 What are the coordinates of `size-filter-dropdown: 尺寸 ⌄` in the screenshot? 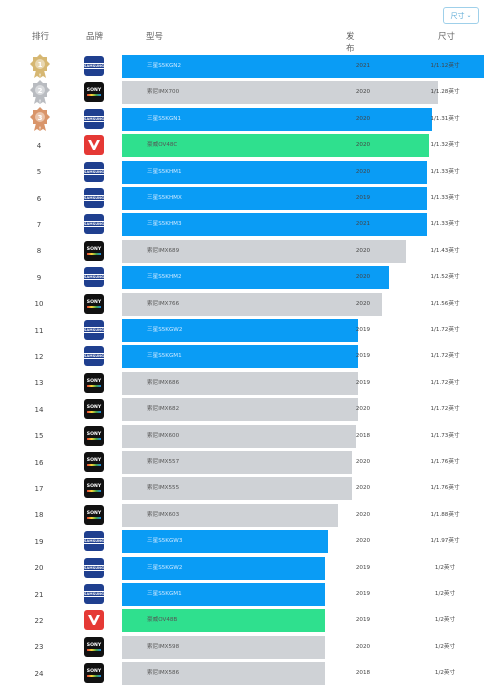 It's located at (461, 15).